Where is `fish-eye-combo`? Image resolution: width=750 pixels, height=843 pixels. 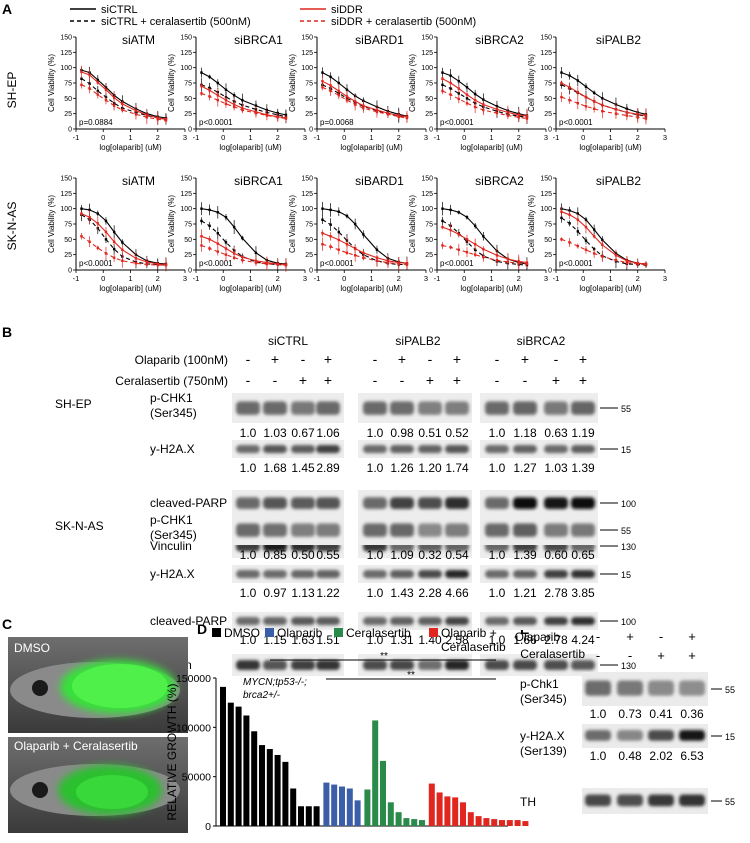
fish-eye-combo is located at coordinates (40, 790).